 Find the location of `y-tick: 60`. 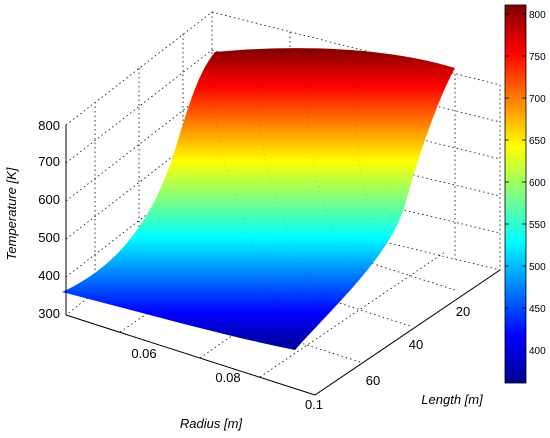

y-tick: 60 is located at coordinates (373, 380).